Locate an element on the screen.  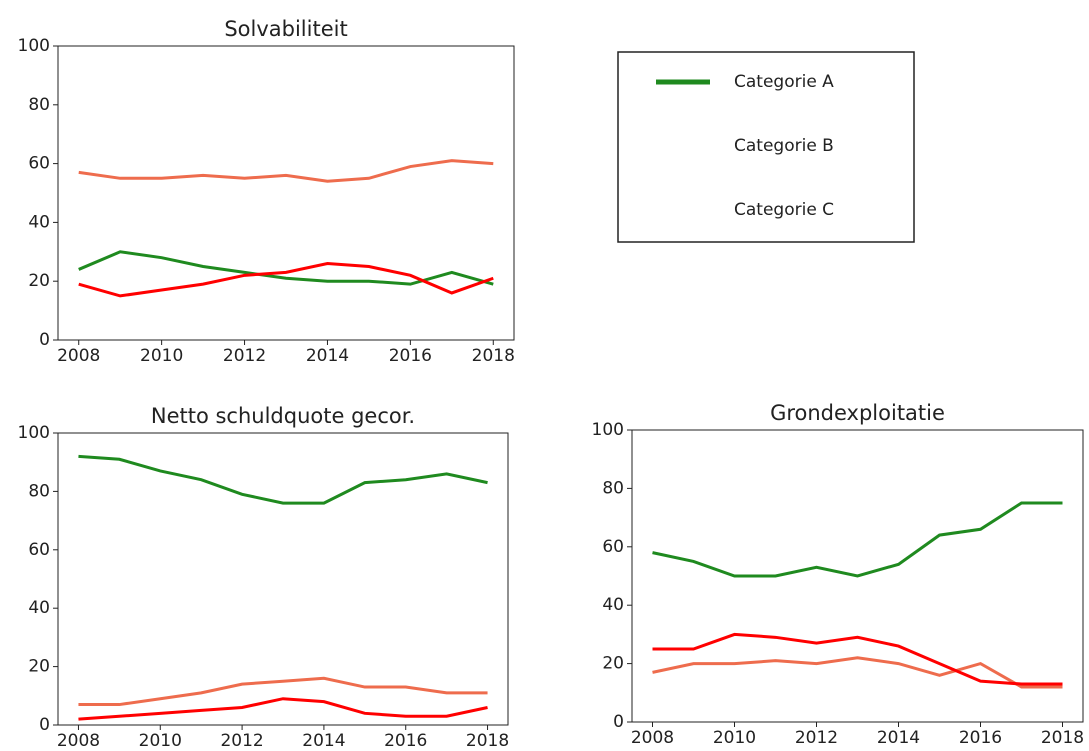
legend-label: Categorie B is located at coordinates (784, 146).